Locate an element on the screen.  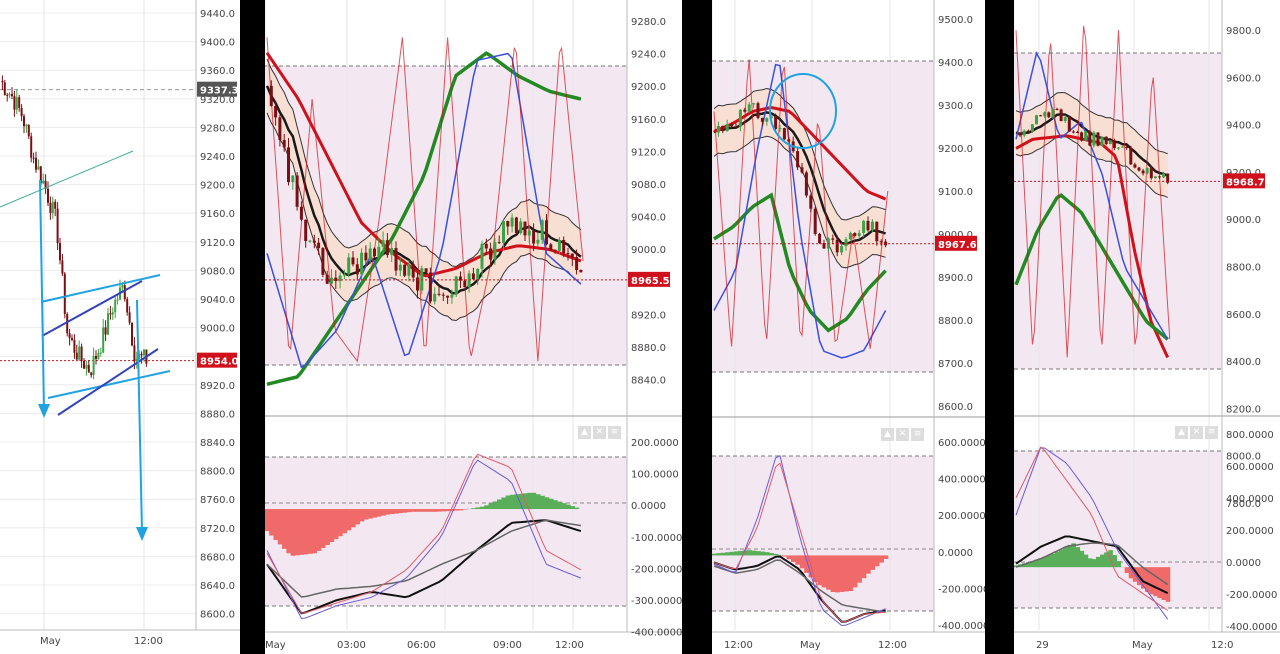
blue-oscillator-line is located at coordinates (424, 210).